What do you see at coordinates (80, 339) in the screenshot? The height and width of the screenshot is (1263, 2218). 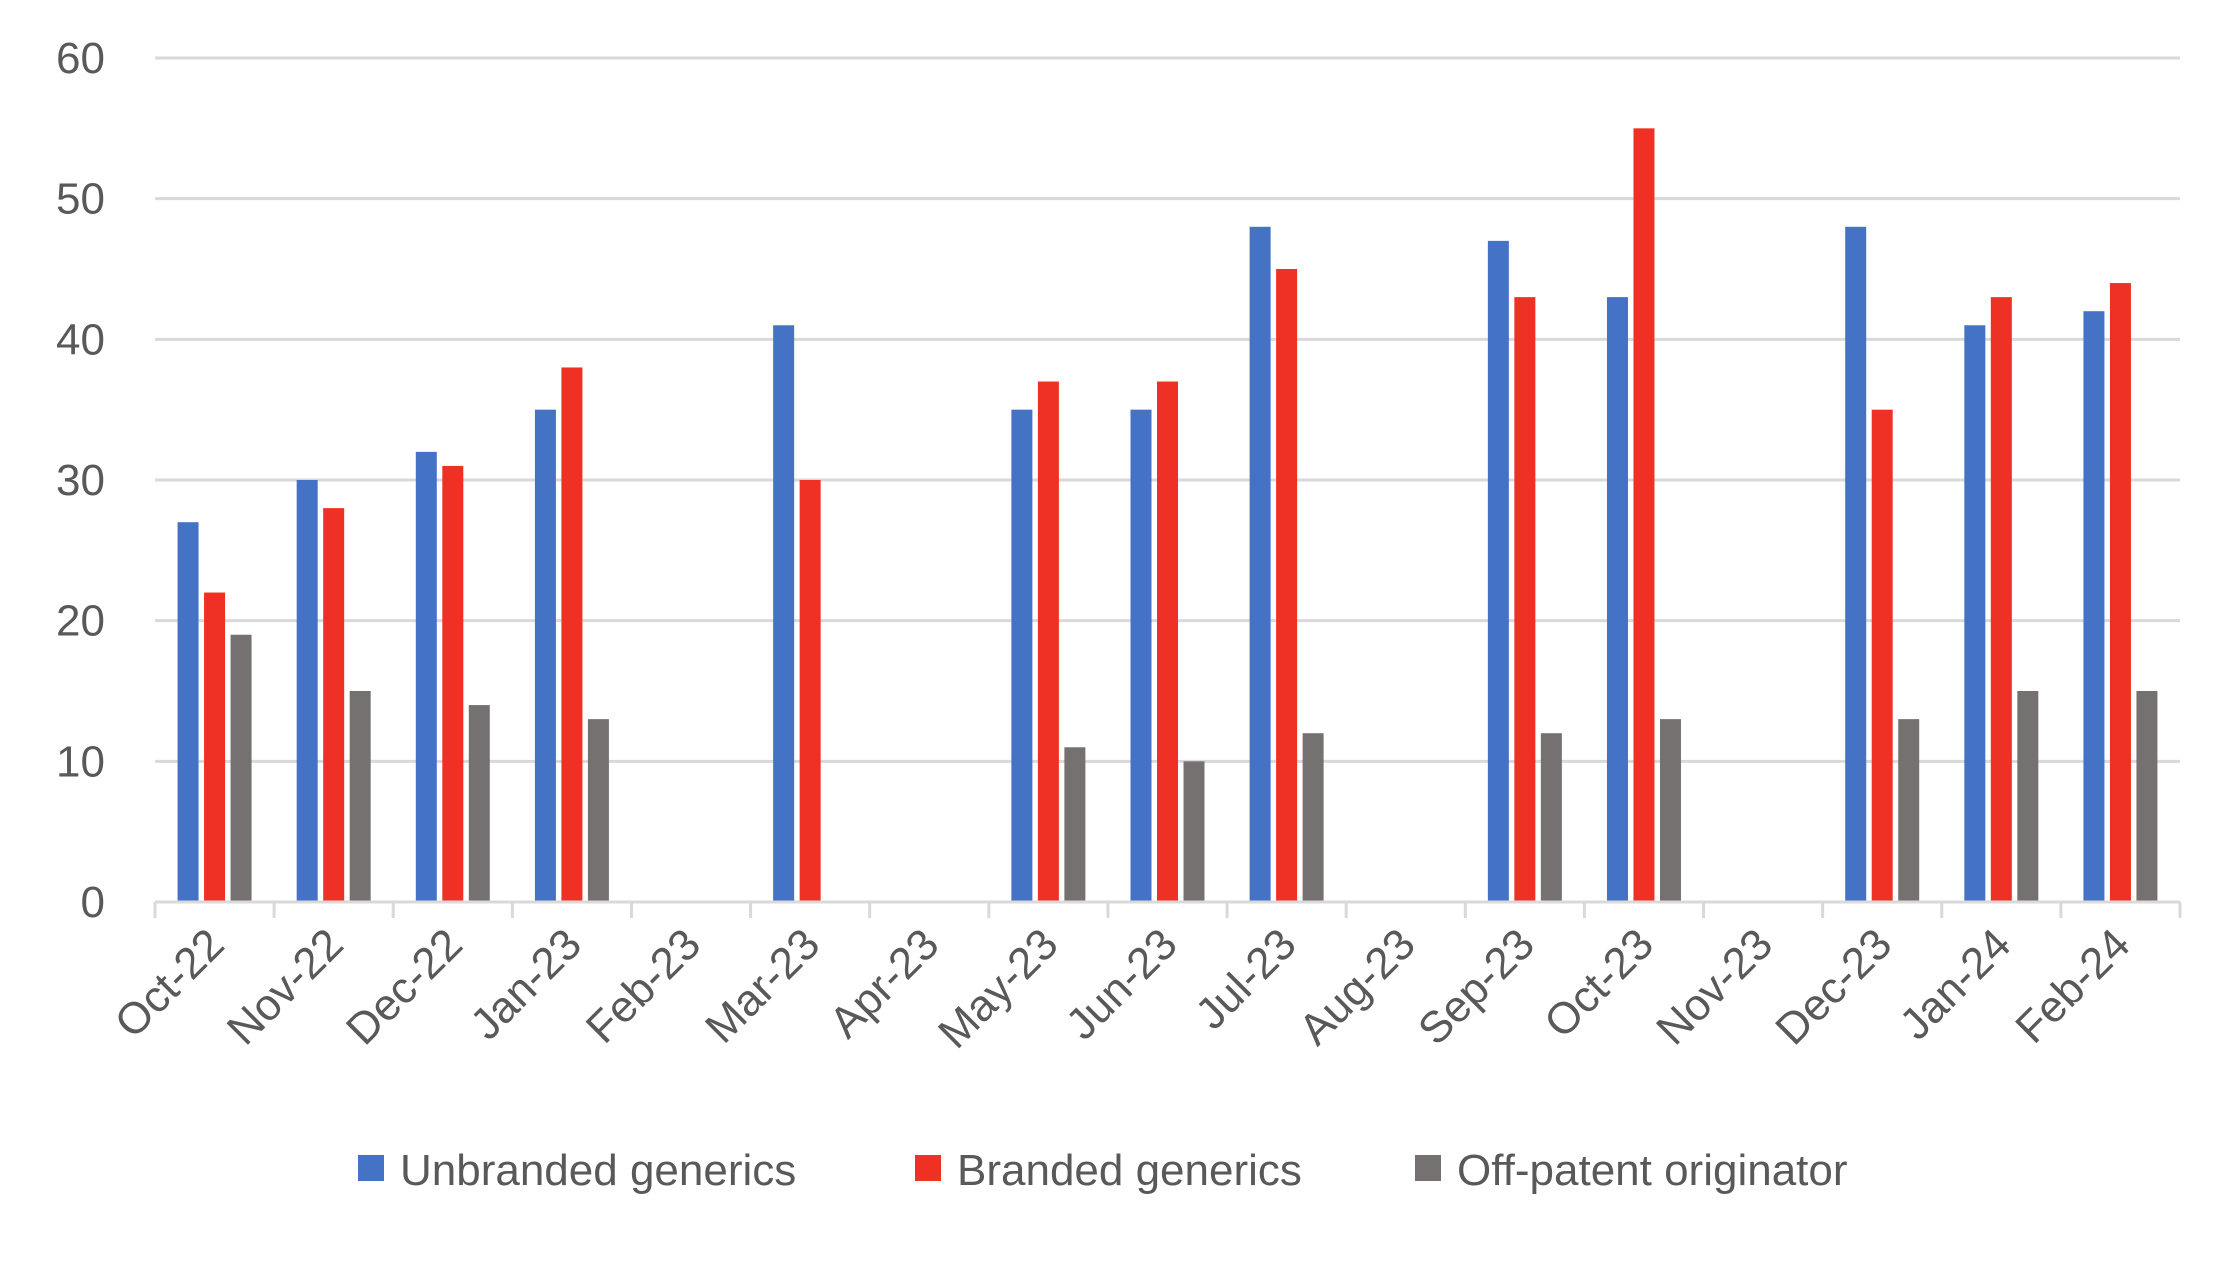 I see `y-tick-label: 40` at bounding box center [80, 339].